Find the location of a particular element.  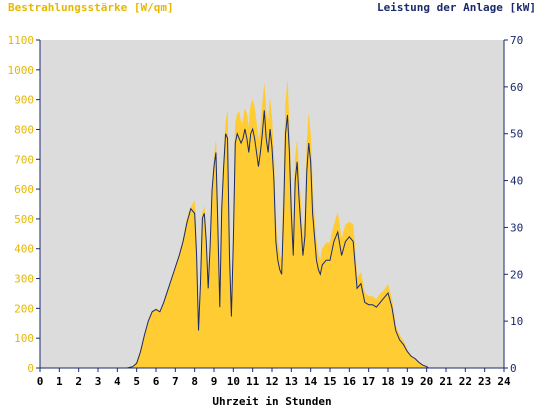

x-tick-label: 5 is located at coordinates (136, 381).